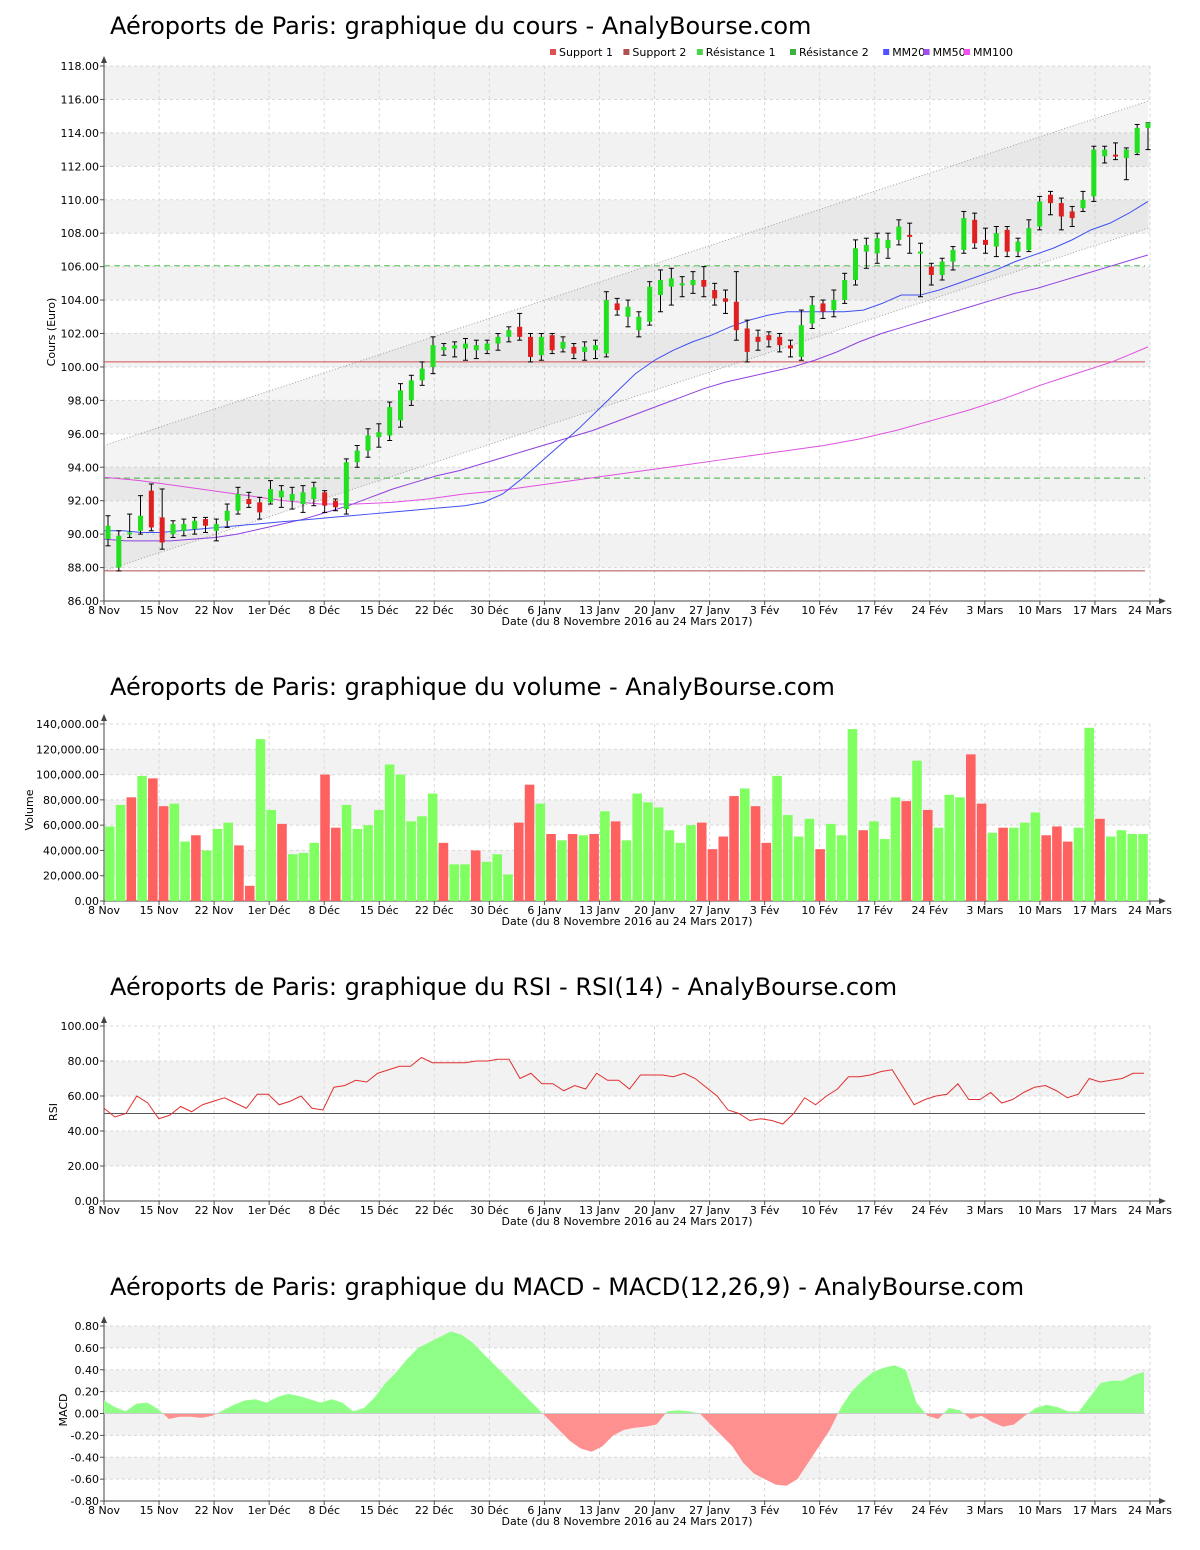 The width and height of the screenshot is (1200, 1550). What do you see at coordinates (379, 610) in the screenshot?
I see `x-tick-label: 15 Déc` at bounding box center [379, 610].